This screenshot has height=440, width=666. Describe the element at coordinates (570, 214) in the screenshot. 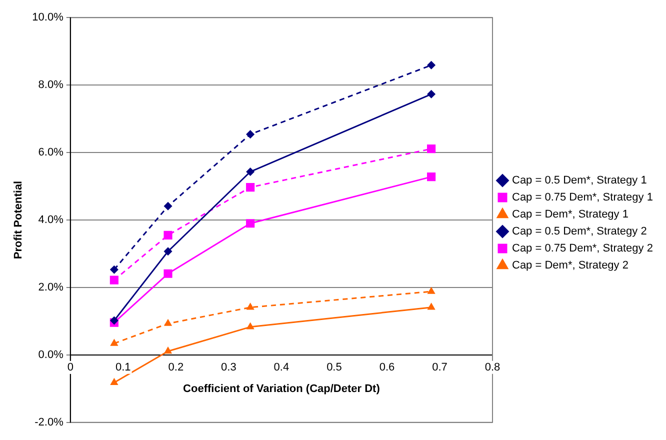

I see `legend-label: Cap = Dem*, Strategy 1` at that location.